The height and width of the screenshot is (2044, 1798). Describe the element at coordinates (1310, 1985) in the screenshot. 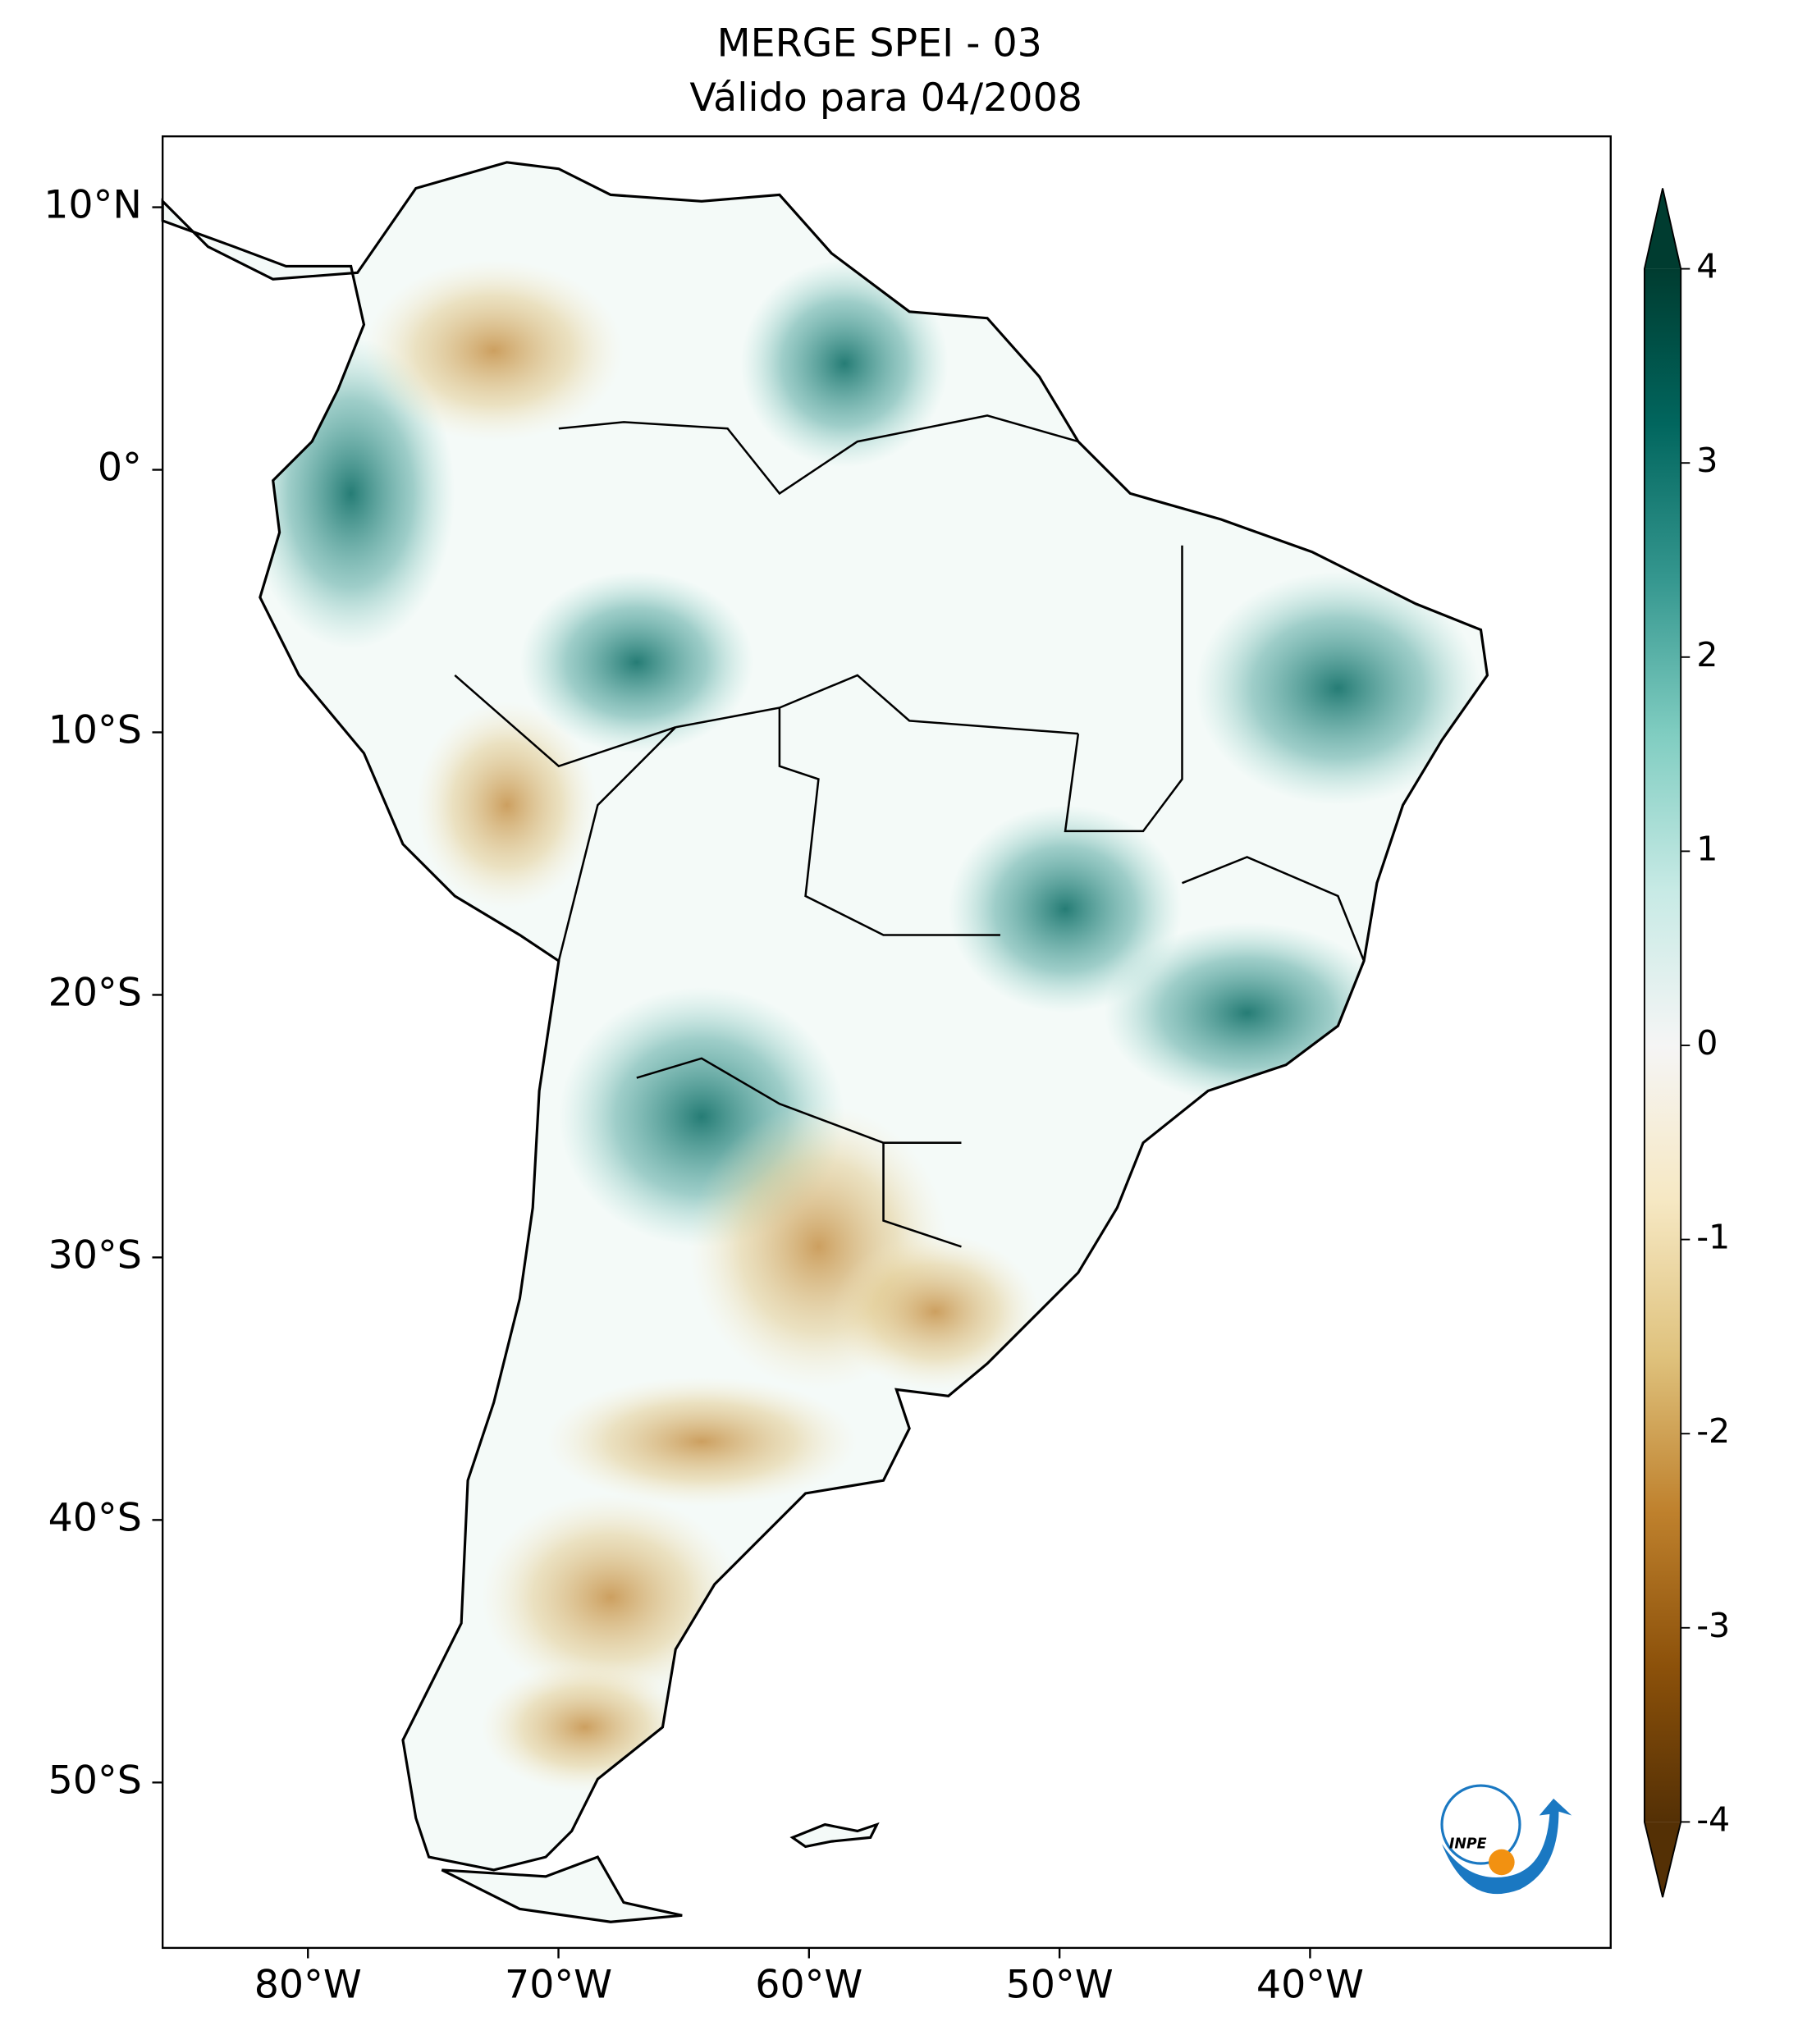

I see `x-tick-label: 40°W` at that location.